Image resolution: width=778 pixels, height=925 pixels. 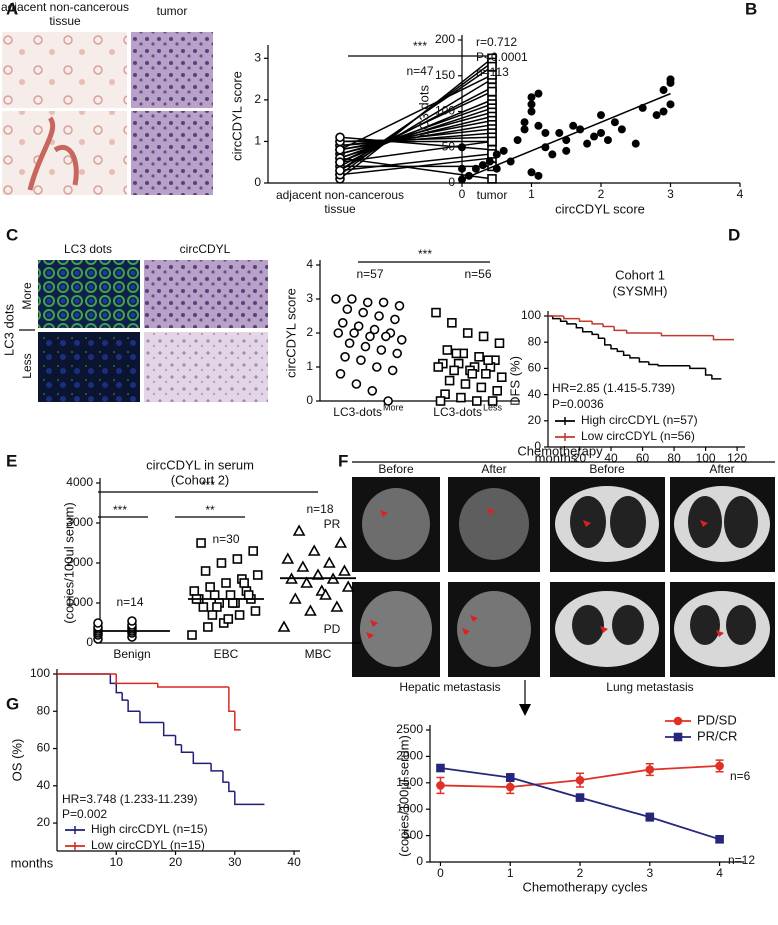 What do you see at coordinates (649, 873) in the screenshot?
I see `x-tick-label: 3` at bounding box center [649, 873].